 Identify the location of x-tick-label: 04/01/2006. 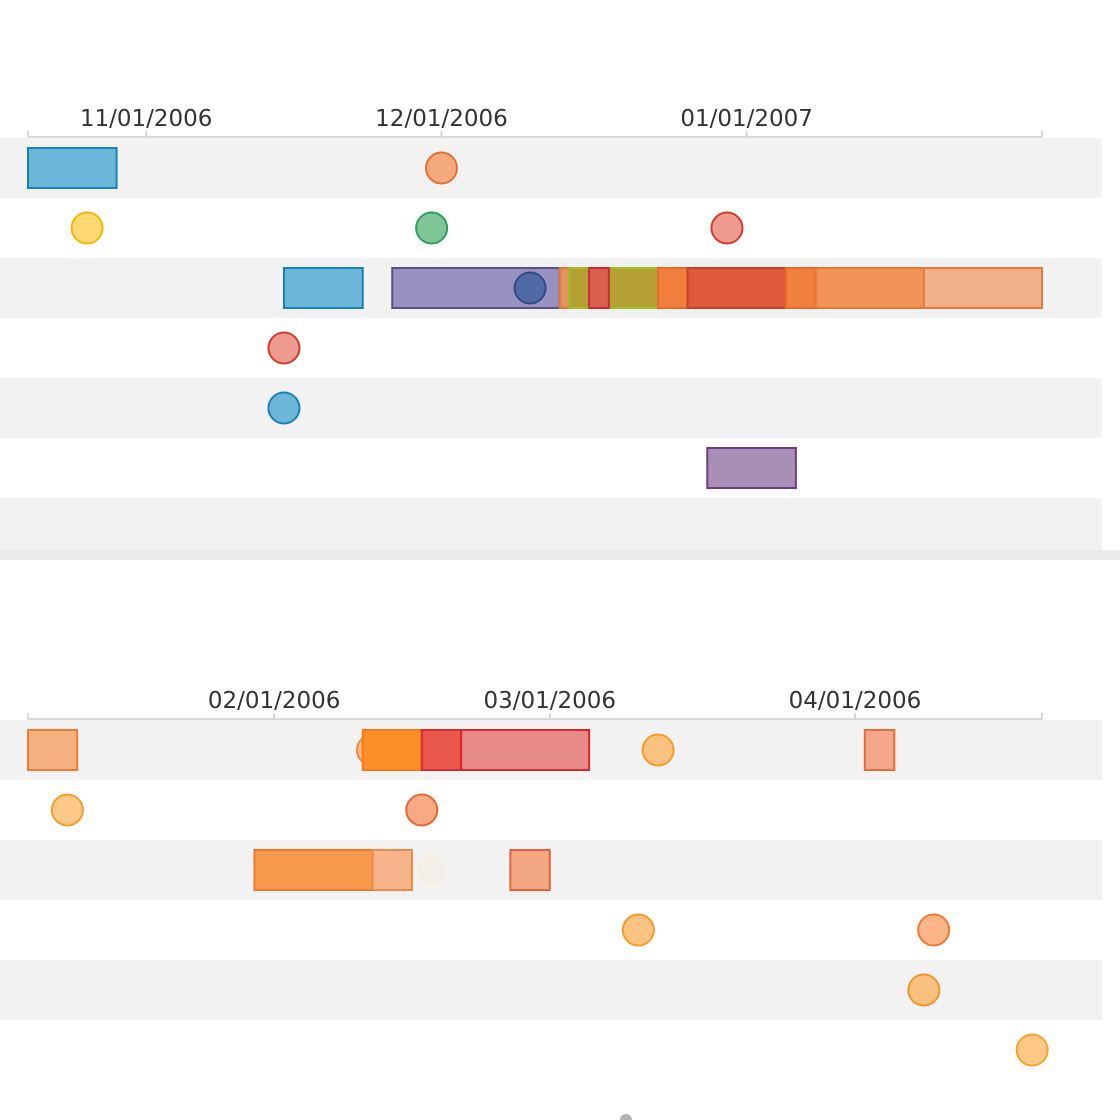
(855, 701).